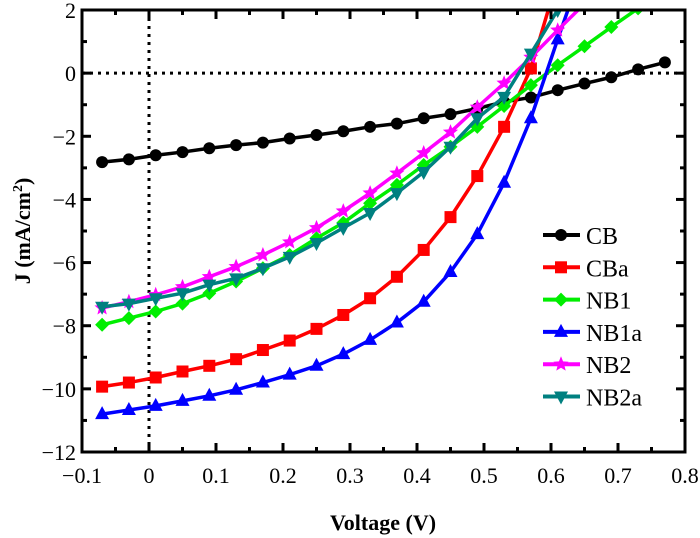  I want to click on x-tick-label: 0.7, so click(618, 475).